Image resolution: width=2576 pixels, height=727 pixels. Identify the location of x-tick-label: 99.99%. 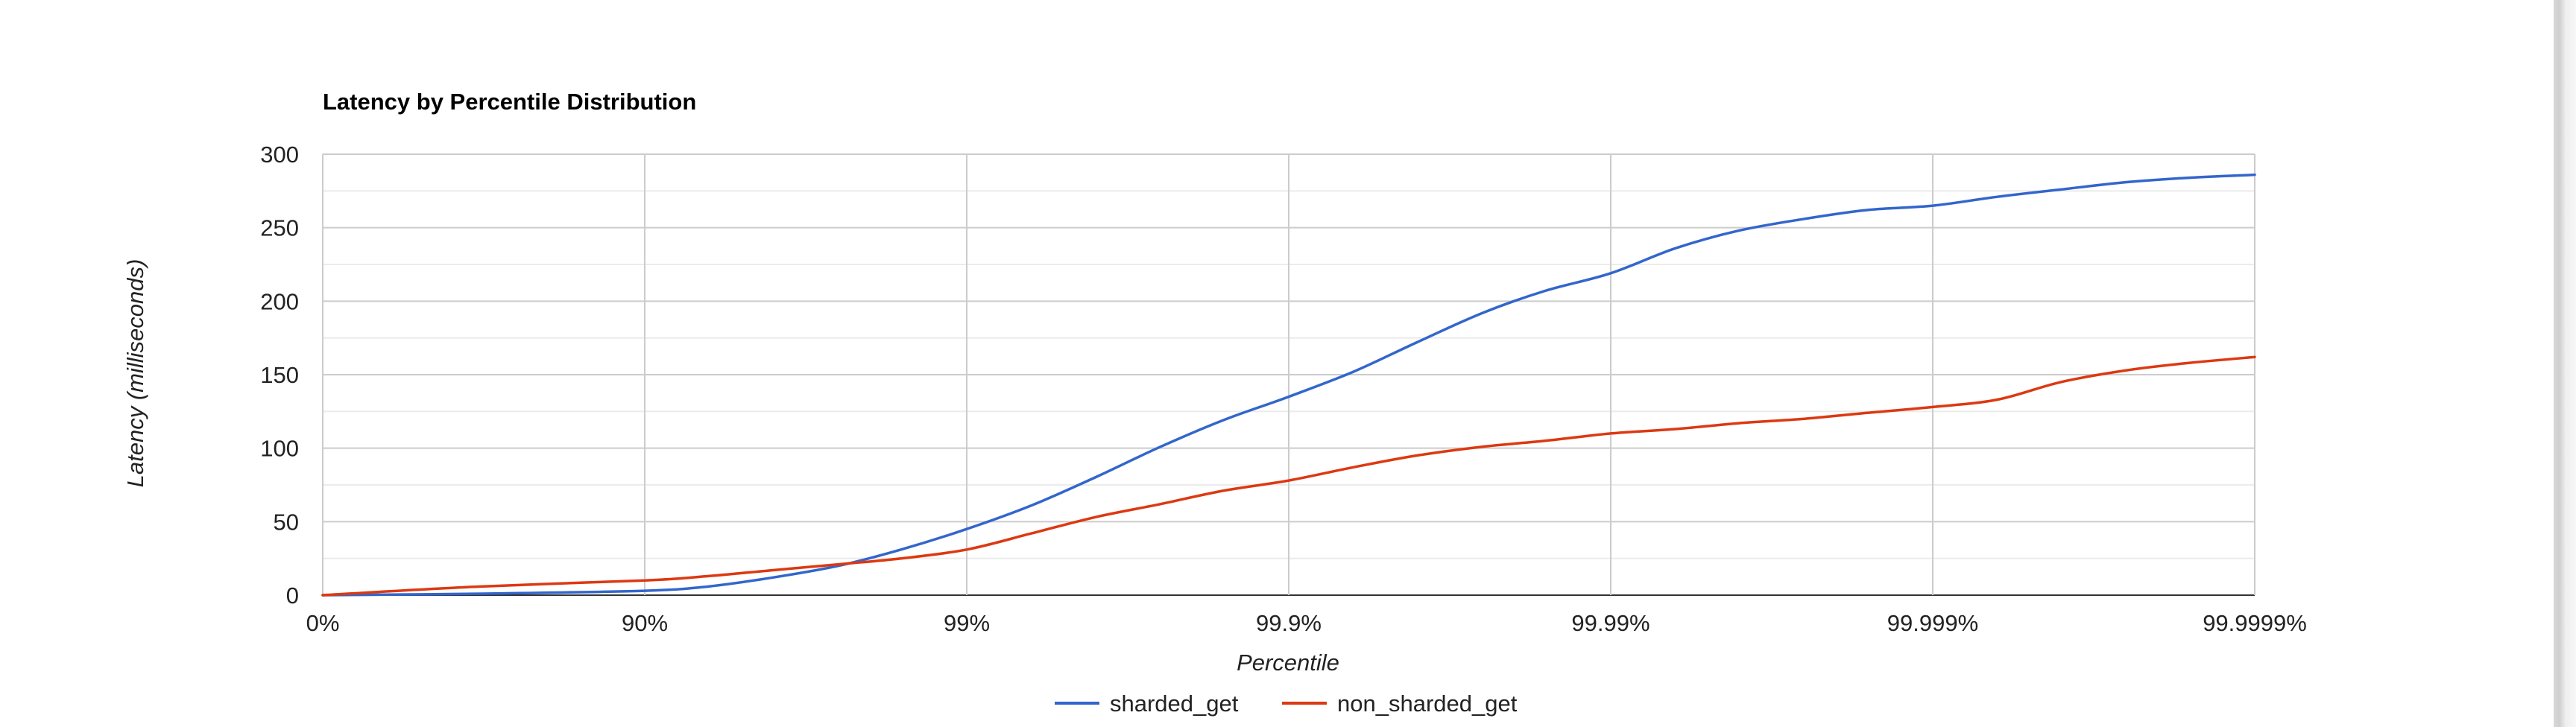
(1610, 623).